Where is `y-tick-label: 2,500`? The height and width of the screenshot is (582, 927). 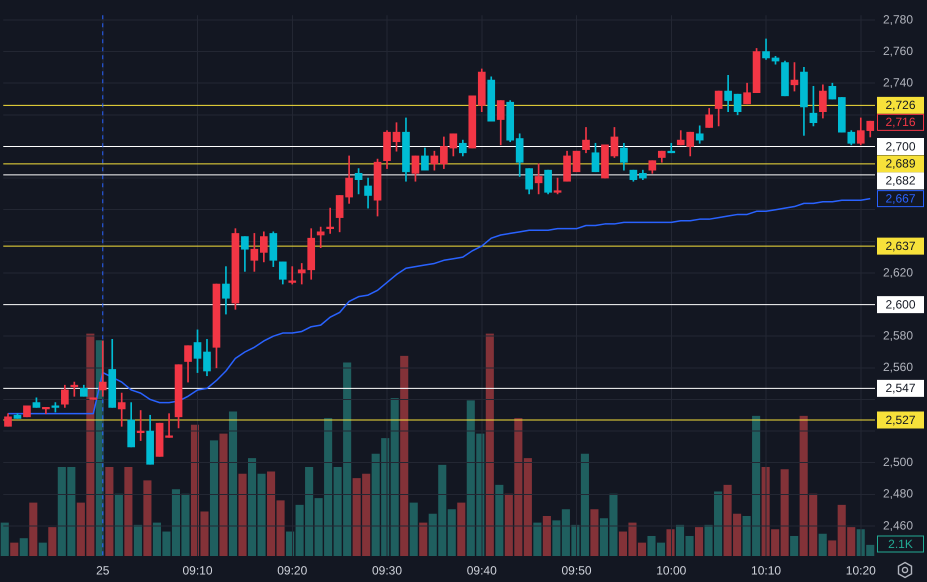 y-tick-label: 2,500 is located at coordinates (898, 462).